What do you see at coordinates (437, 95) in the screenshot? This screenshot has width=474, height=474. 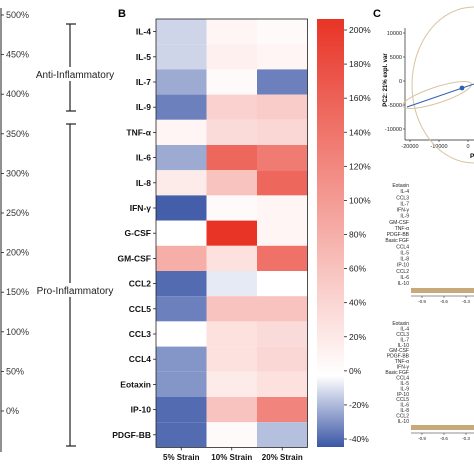 I see `pca-ellipse-small` at bounding box center [437, 95].